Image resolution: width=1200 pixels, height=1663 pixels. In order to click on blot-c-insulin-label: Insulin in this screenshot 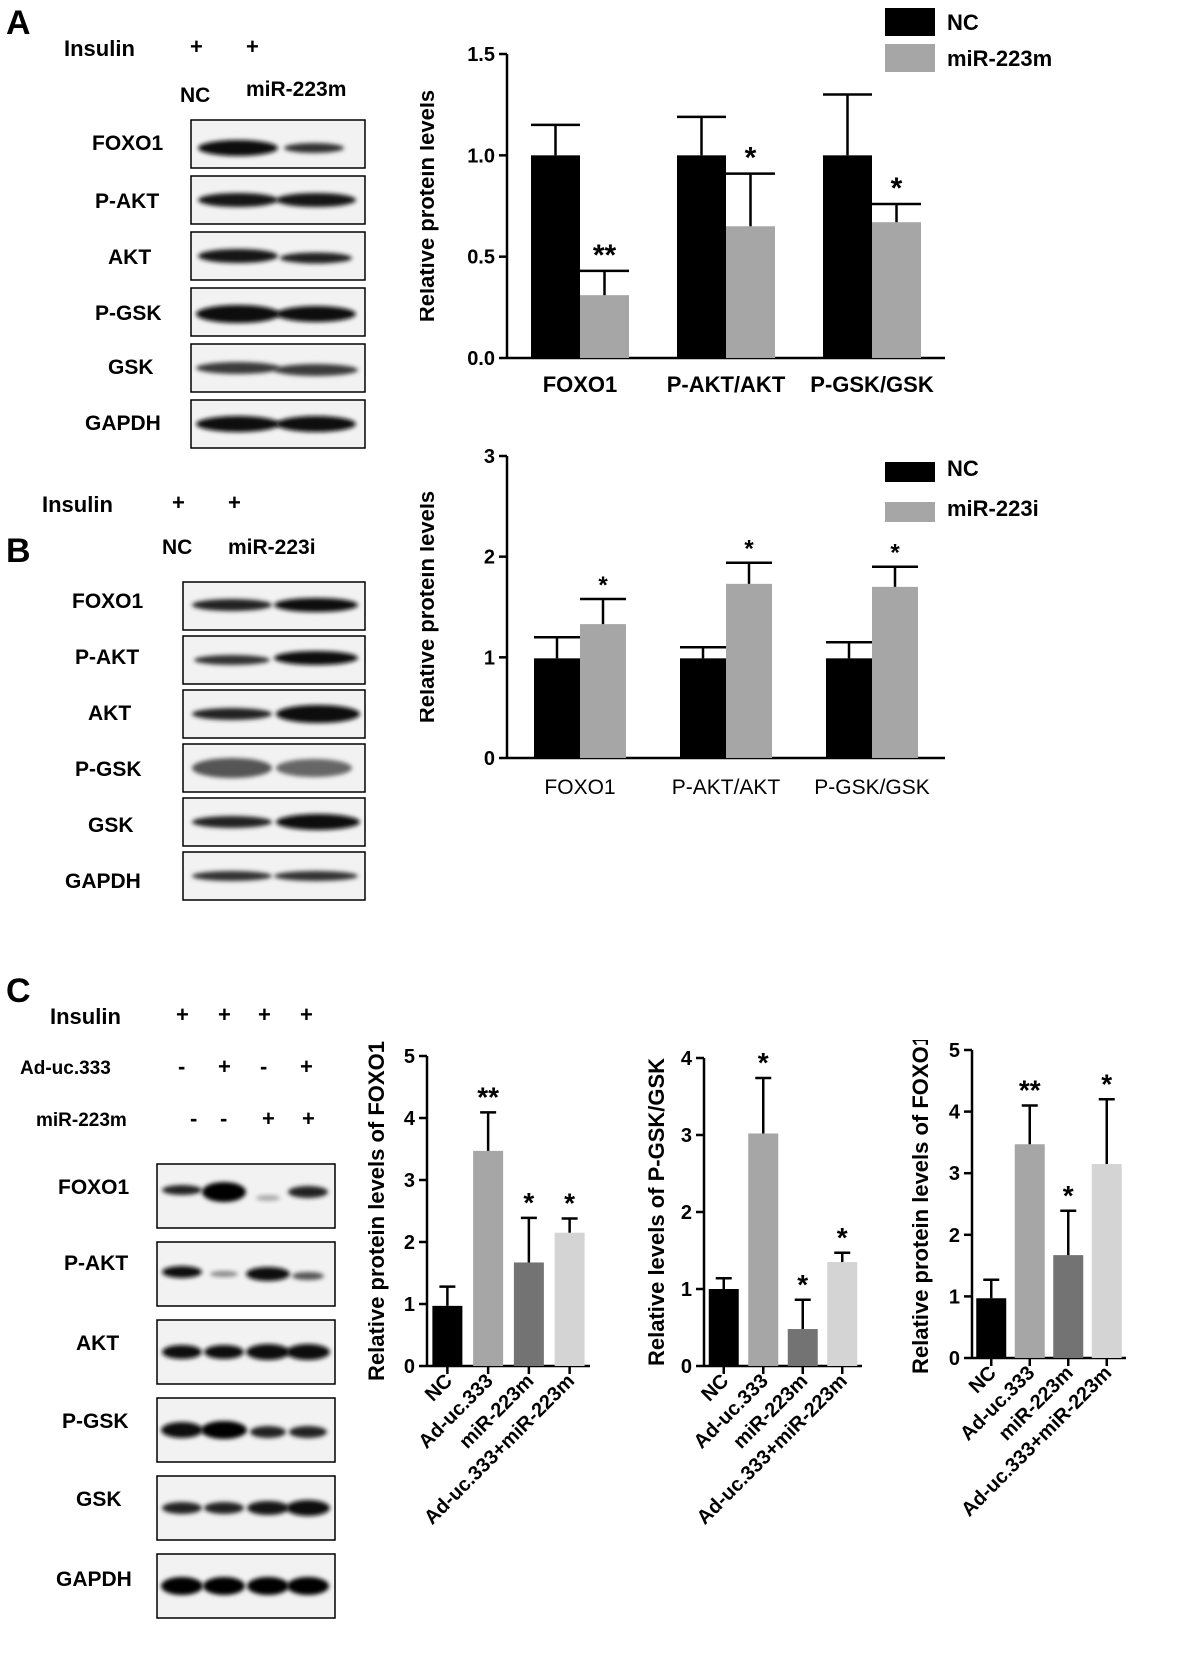, I will do `click(85, 1016)`.